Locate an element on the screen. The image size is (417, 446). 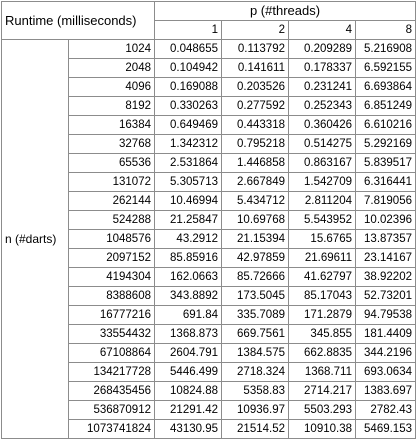
runtime-cell: 0.231241 is located at coordinates (322, 87).